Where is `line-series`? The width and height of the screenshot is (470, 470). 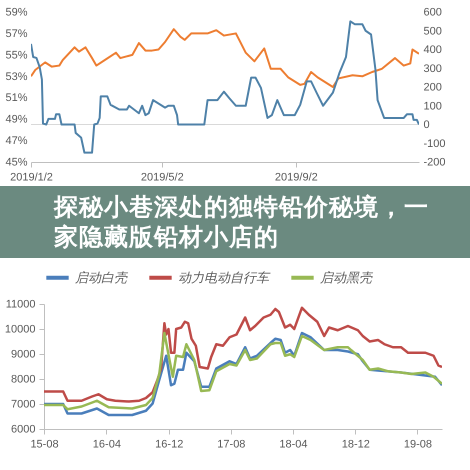
line-series is located at coordinates (225, 58).